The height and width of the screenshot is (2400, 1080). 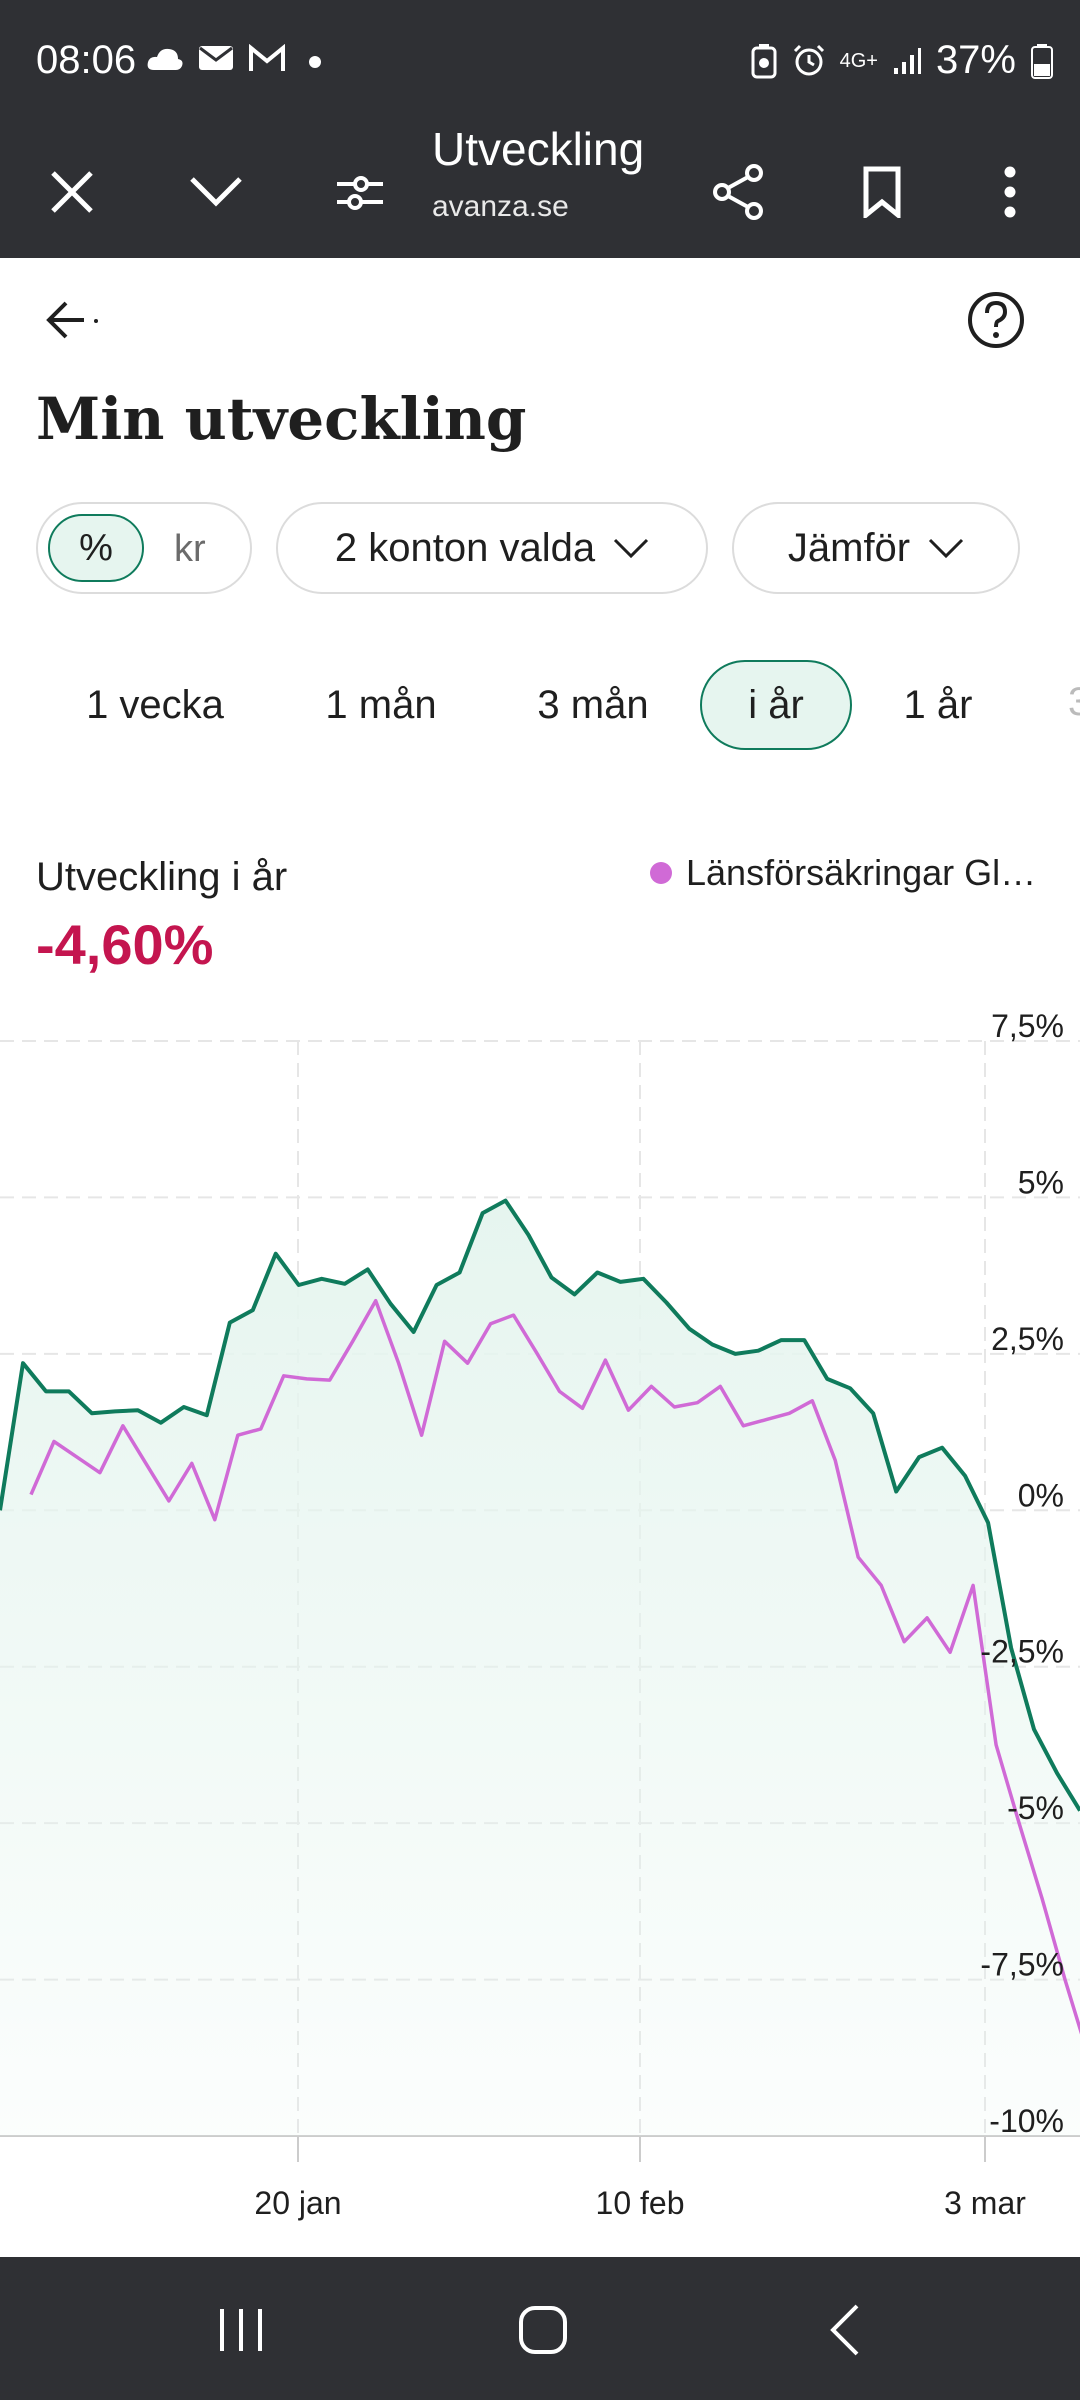 I want to click on page-heading: Min utveckling, so click(x=281, y=419).